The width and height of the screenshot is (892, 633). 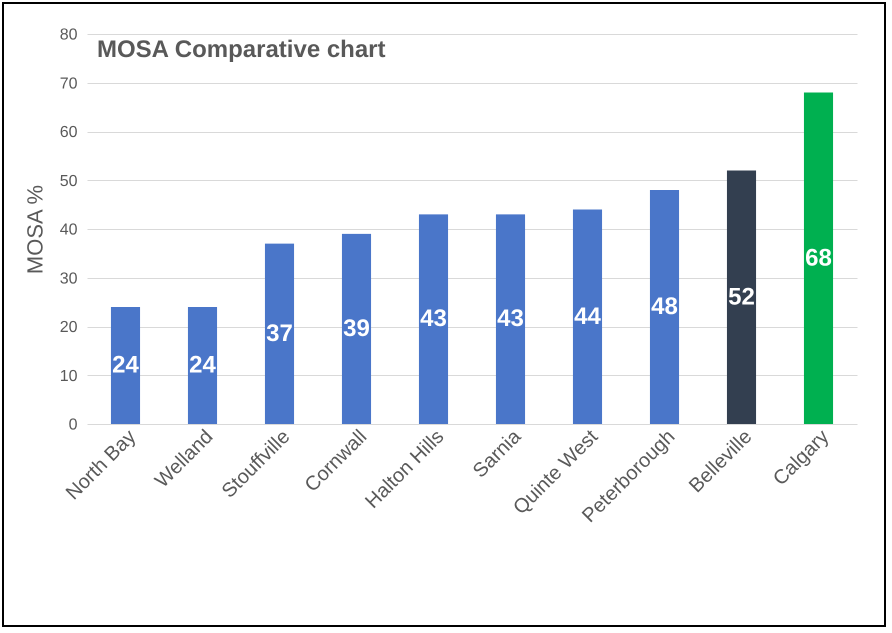 I want to click on data-label: 48, so click(x=664, y=306).